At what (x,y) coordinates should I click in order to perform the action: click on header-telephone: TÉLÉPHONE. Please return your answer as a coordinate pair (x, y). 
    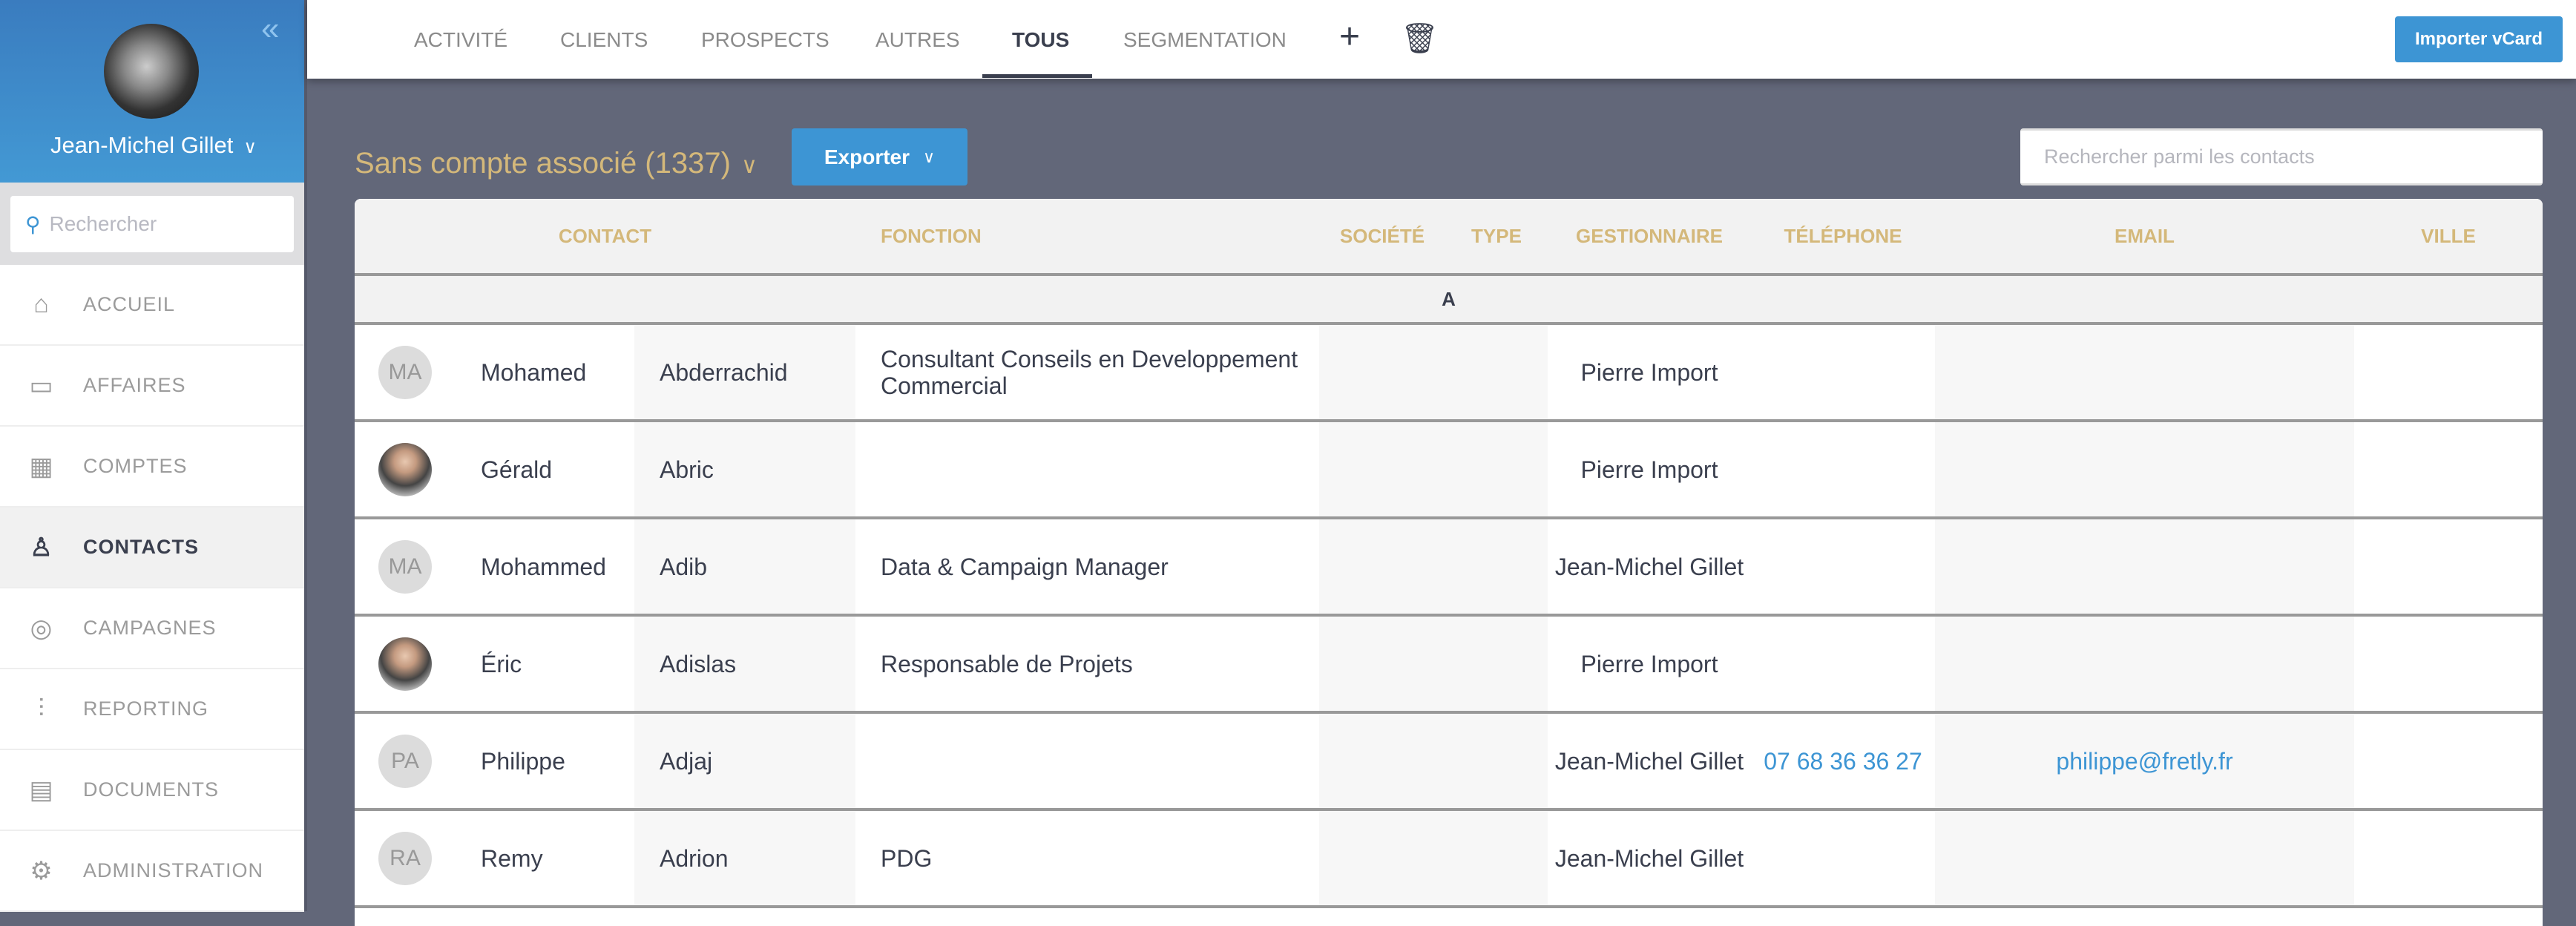
    Looking at the image, I should click on (1843, 235).